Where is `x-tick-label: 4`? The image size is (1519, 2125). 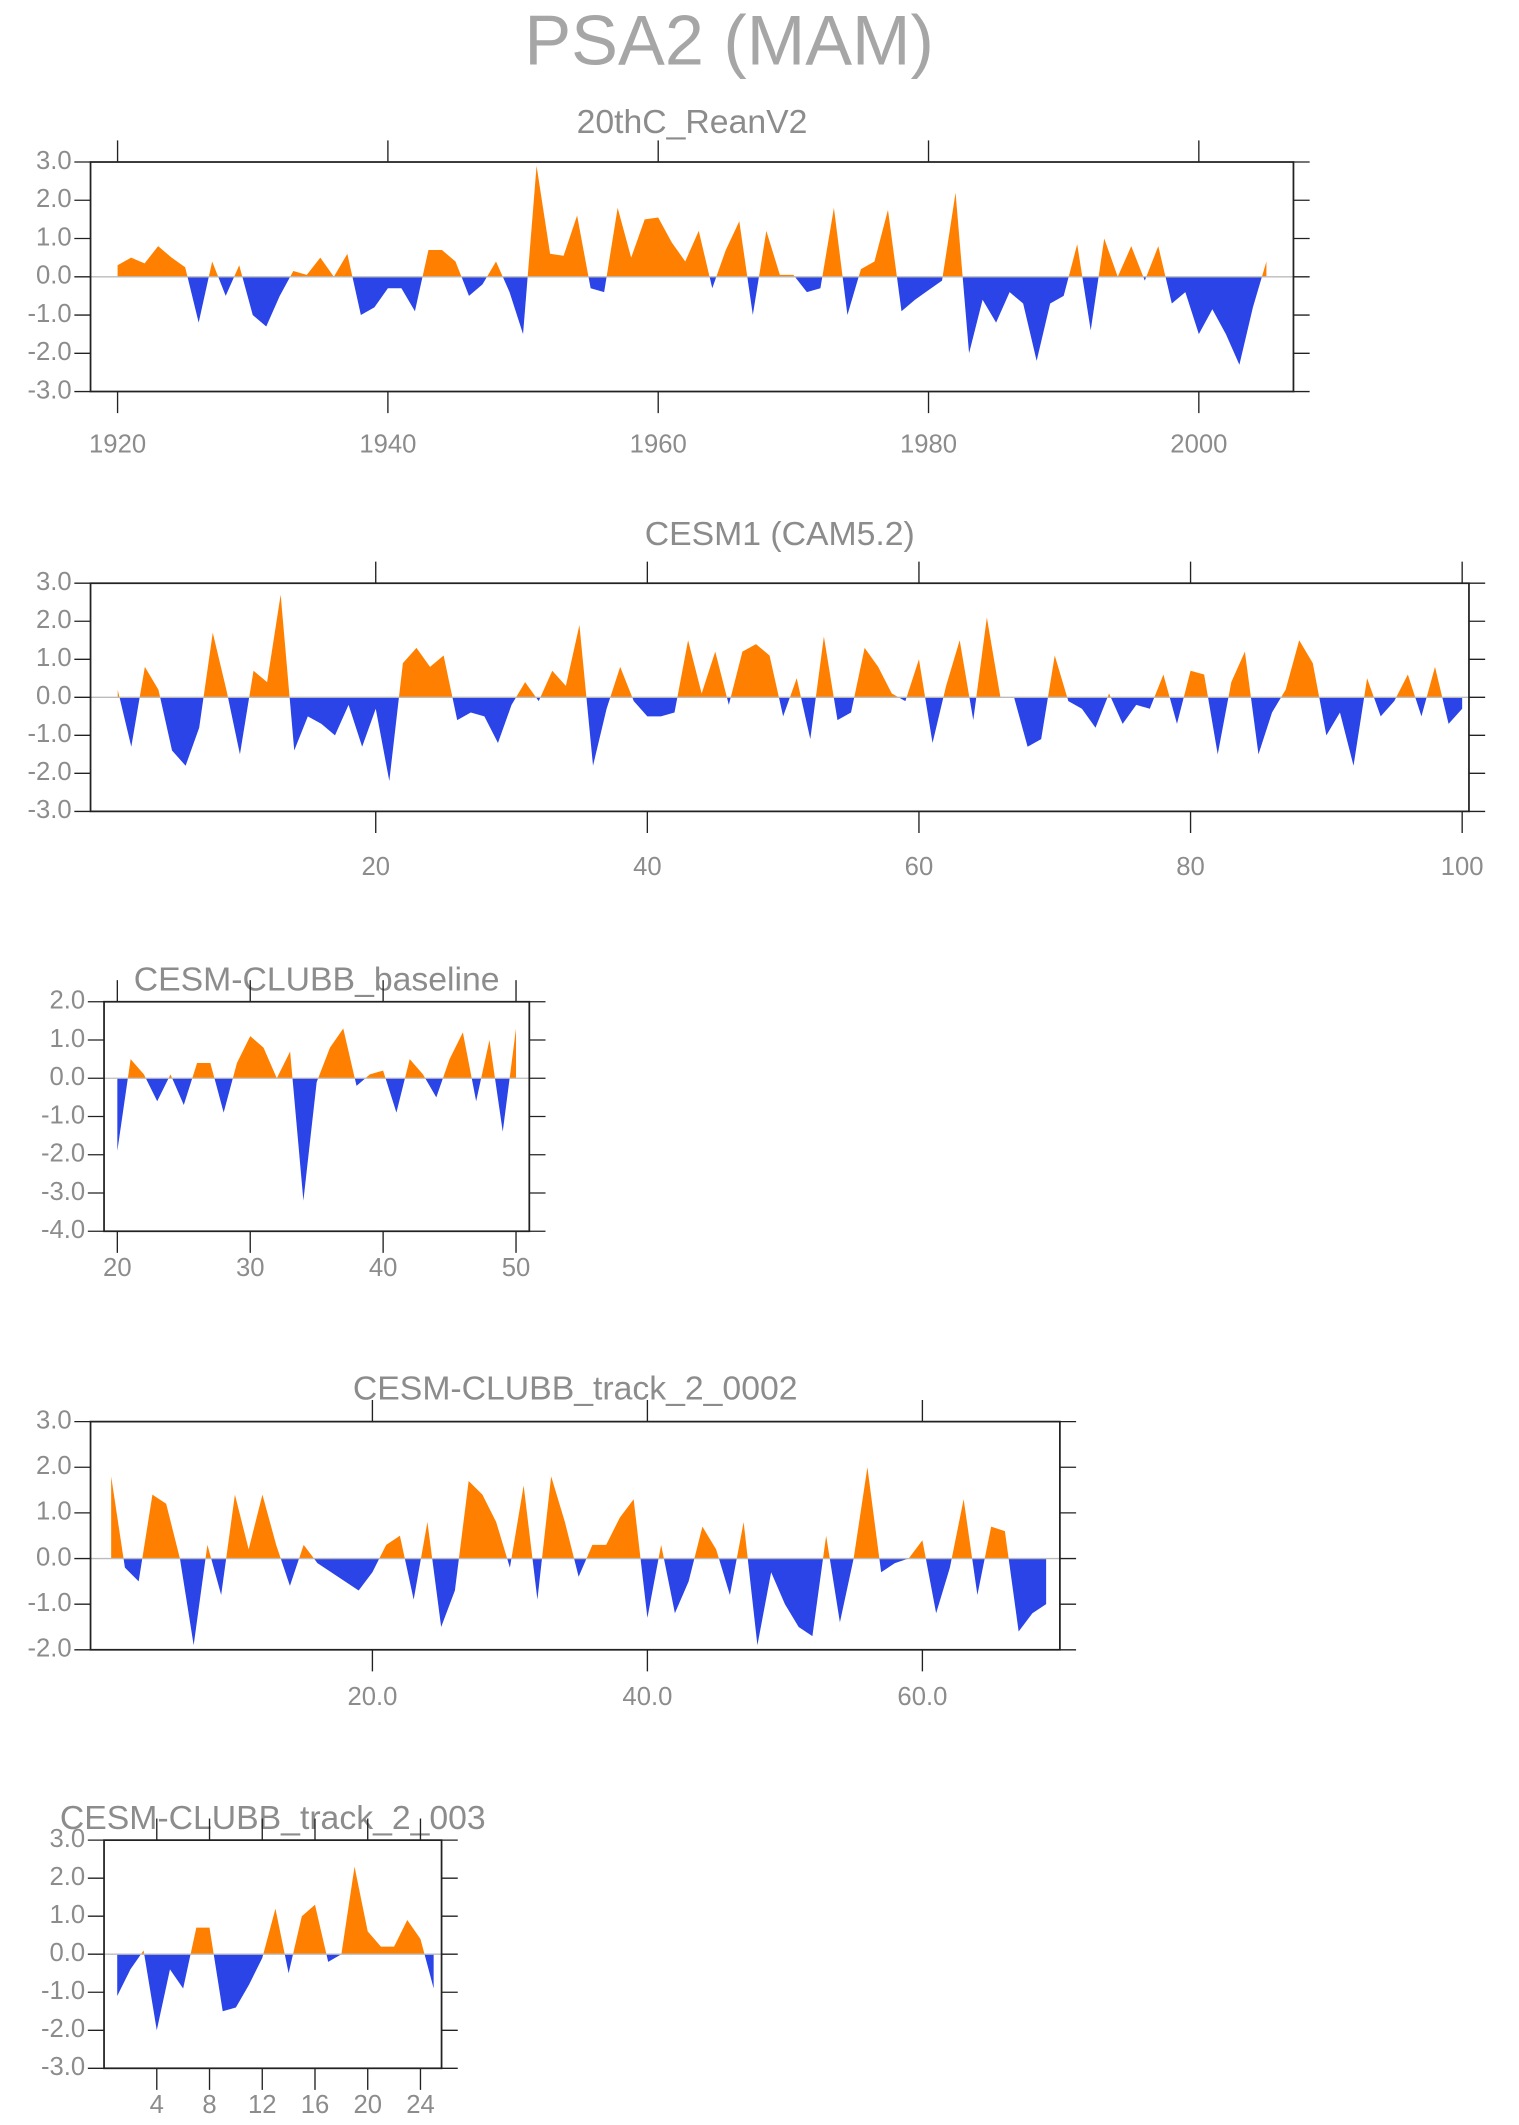
x-tick-label: 4 is located at coordinates (157, 2105).